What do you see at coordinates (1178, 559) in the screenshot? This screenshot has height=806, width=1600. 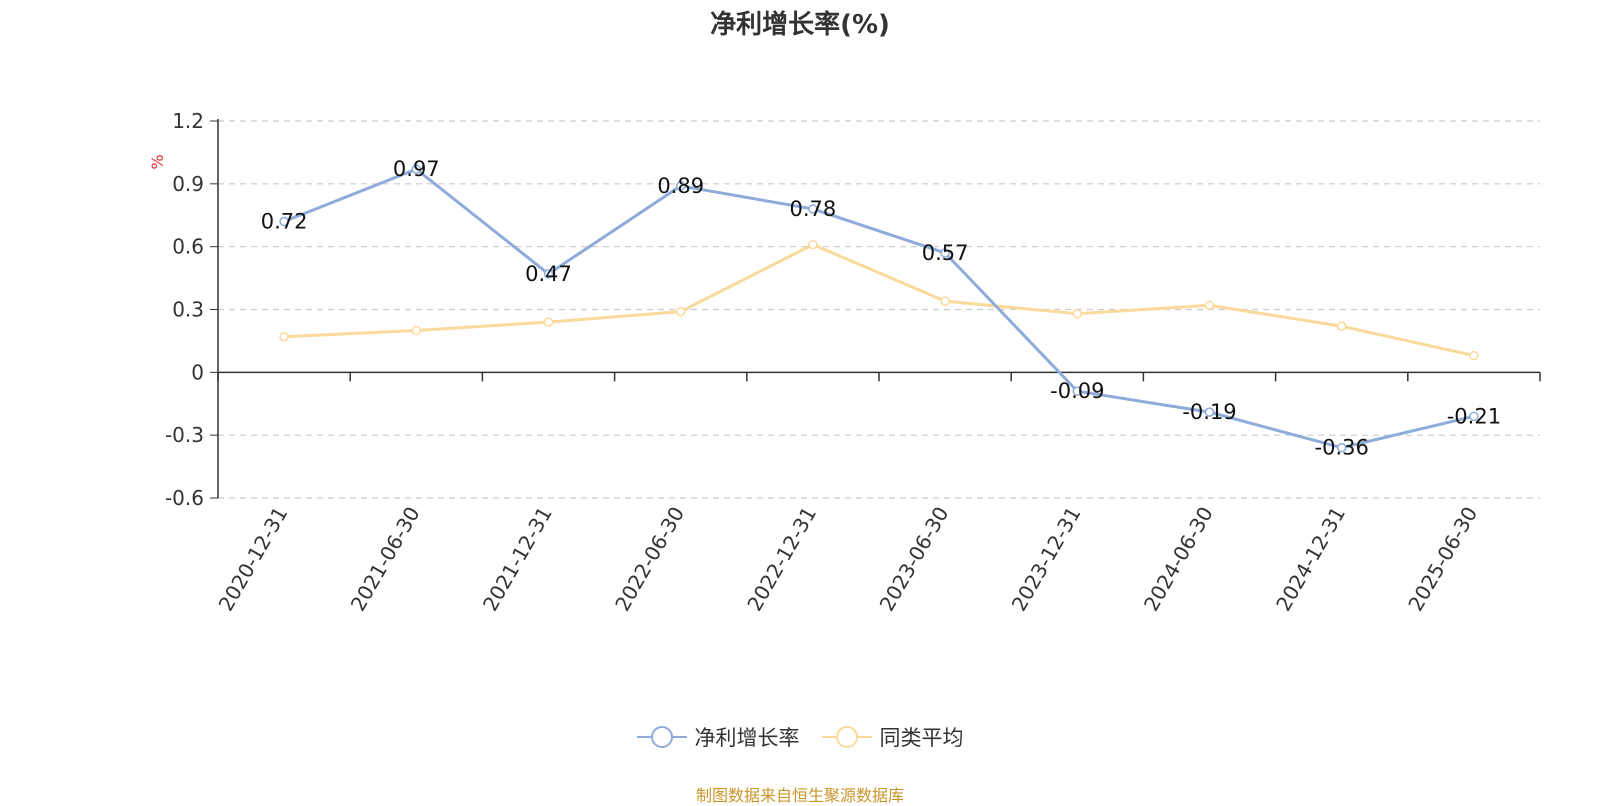 I see `x-tick-label: 2024-06-30` at bounding box center [1178, 559].